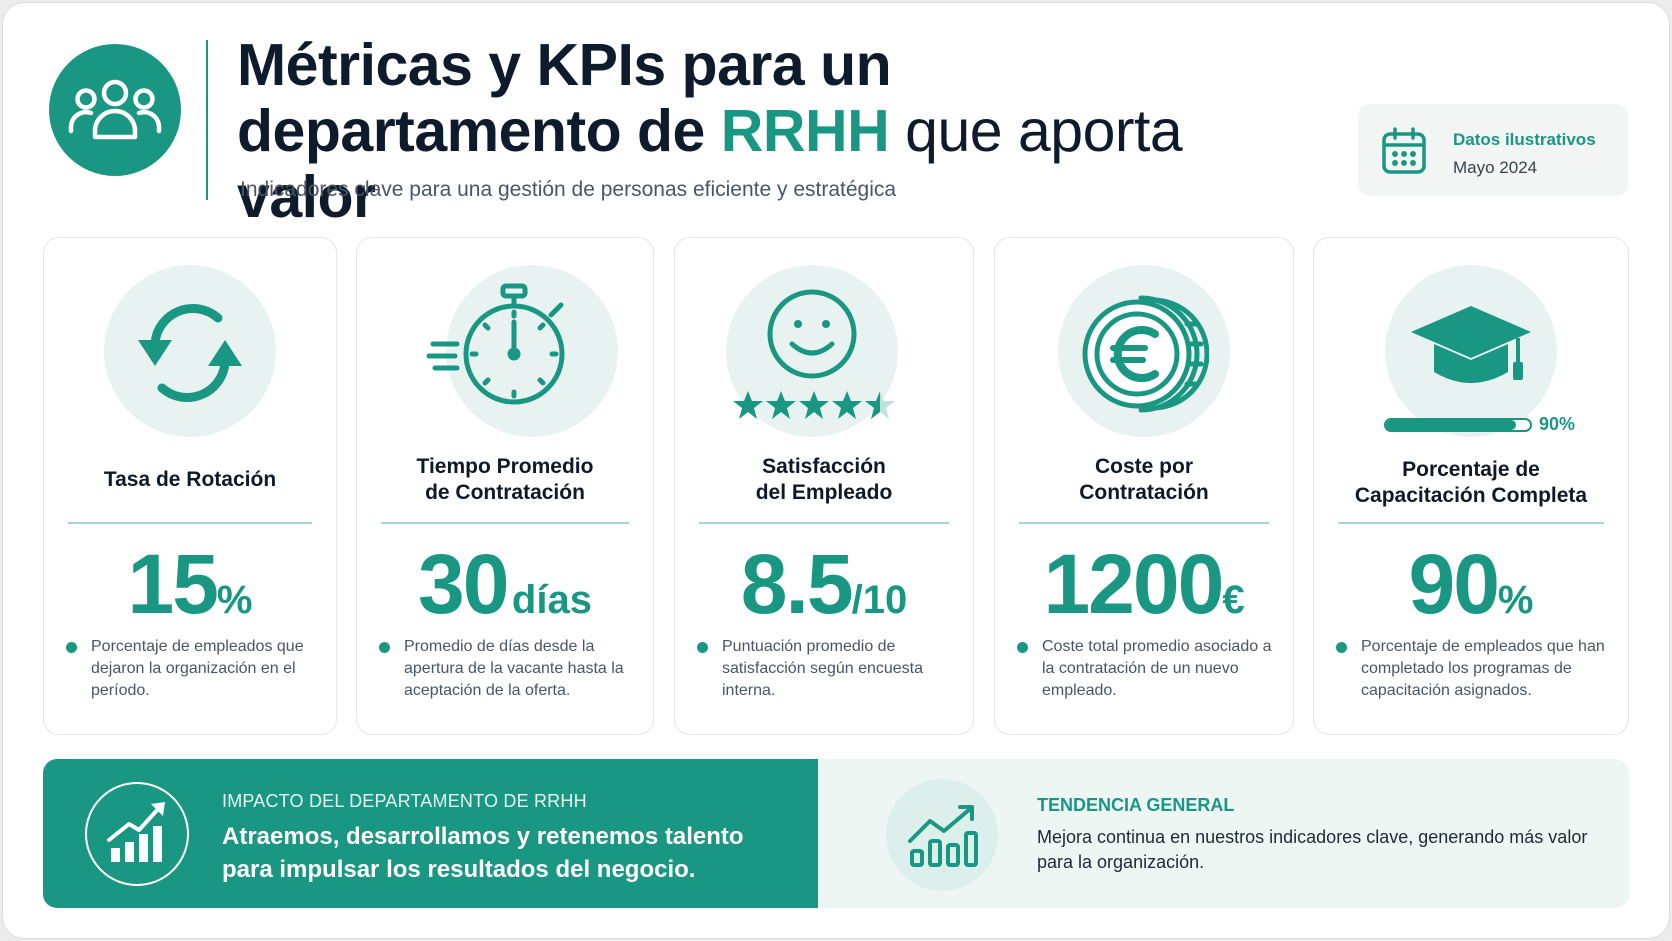 This screenshot has width=1672, height=941. I want to click on euro-coin-icon, so click(1145, 354).